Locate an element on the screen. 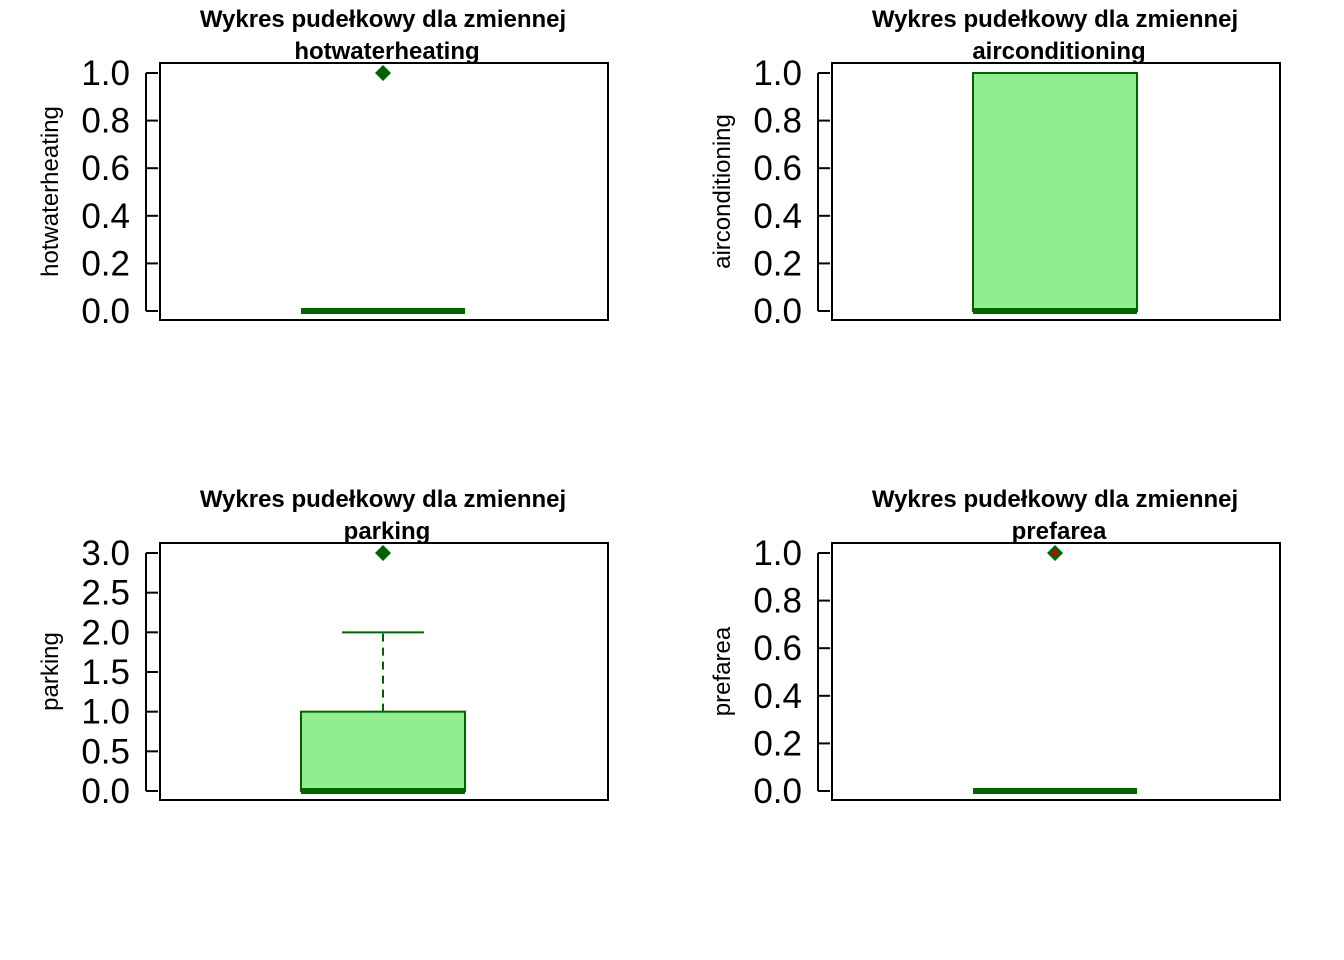 The height and width of the screenshot is (960, 1344). y-axis-label: hotwaterheating is located at coordinates (50, 191).